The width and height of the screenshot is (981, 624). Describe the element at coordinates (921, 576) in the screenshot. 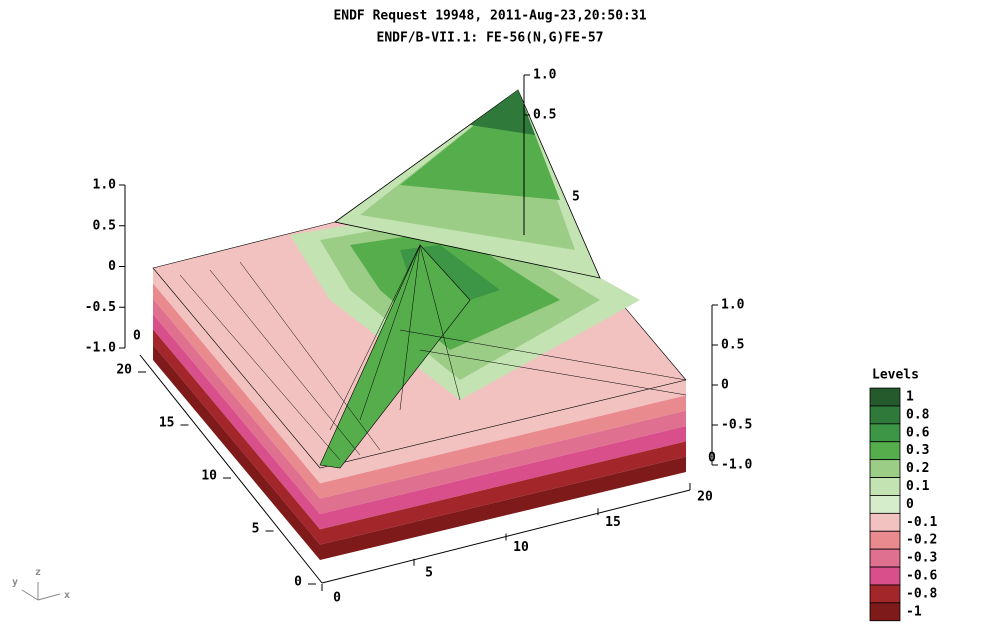

I see `legend-label: -0.6` at that location.